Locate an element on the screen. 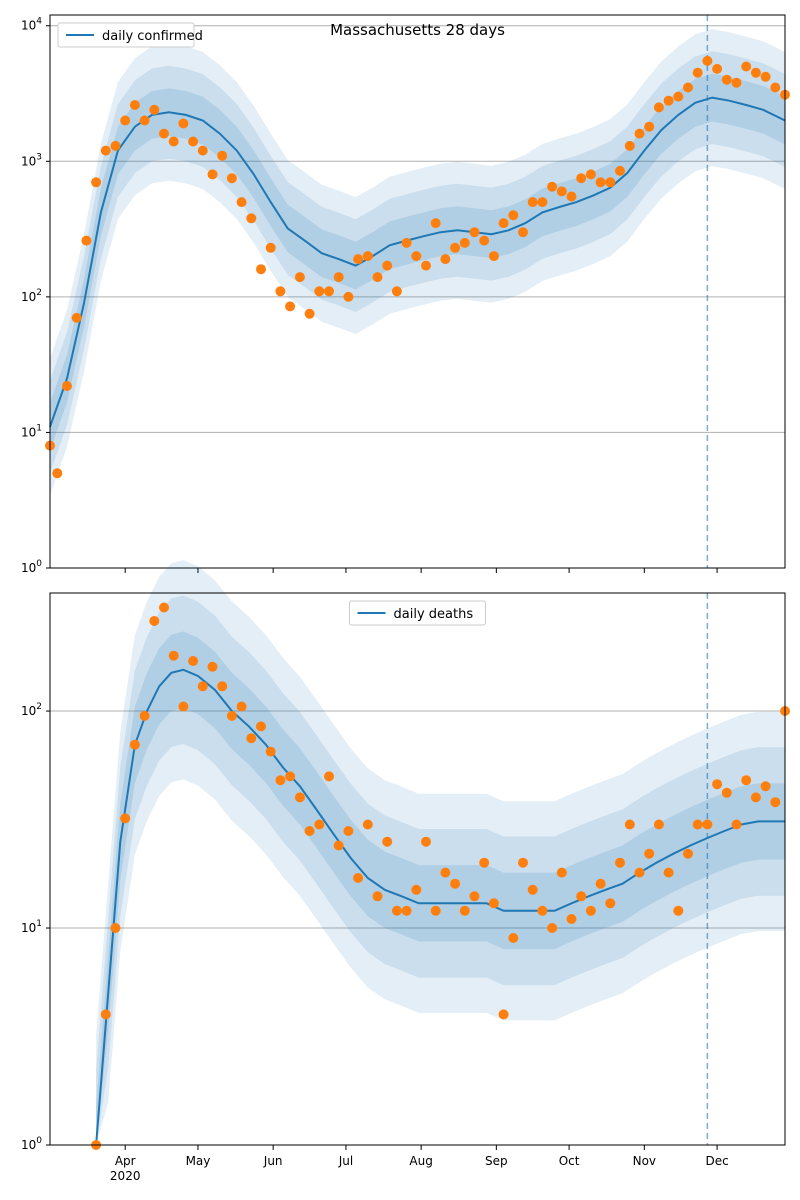  x-tick-label: Aug is located at coordinates (420, 1161).